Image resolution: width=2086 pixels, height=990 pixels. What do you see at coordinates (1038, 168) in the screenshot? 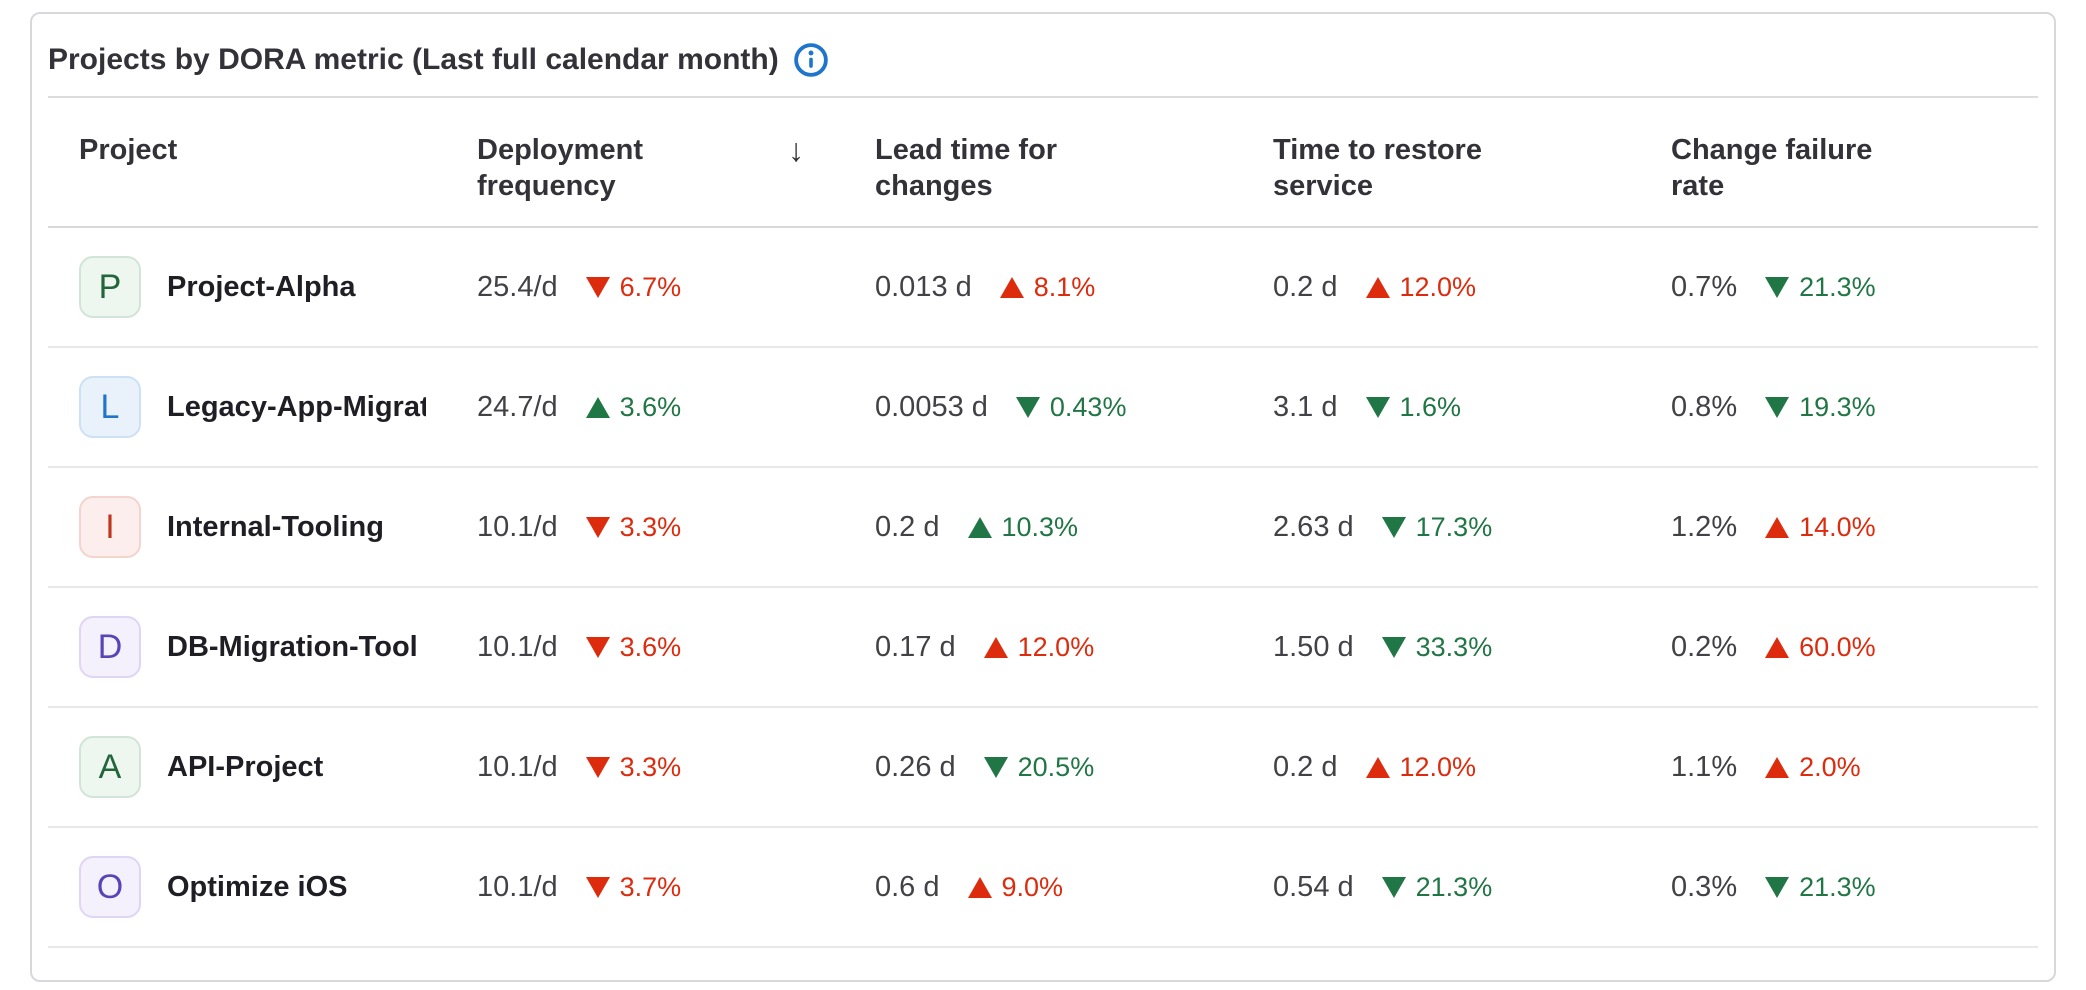
I see `column-header-inner: Lead time for changes` at bounding box center [1038, 168].